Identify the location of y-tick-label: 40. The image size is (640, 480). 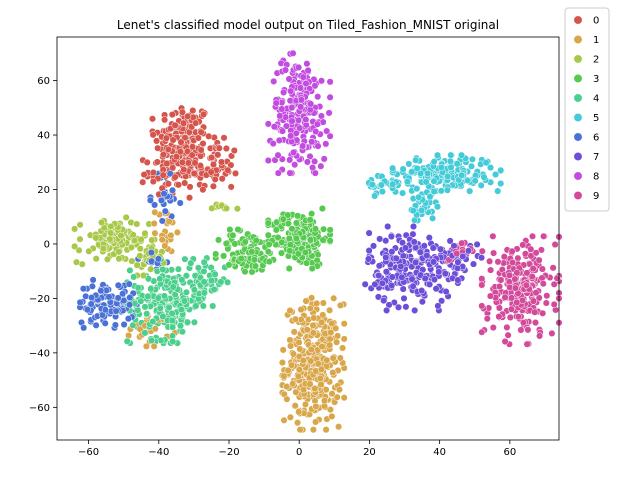
(43, 136).